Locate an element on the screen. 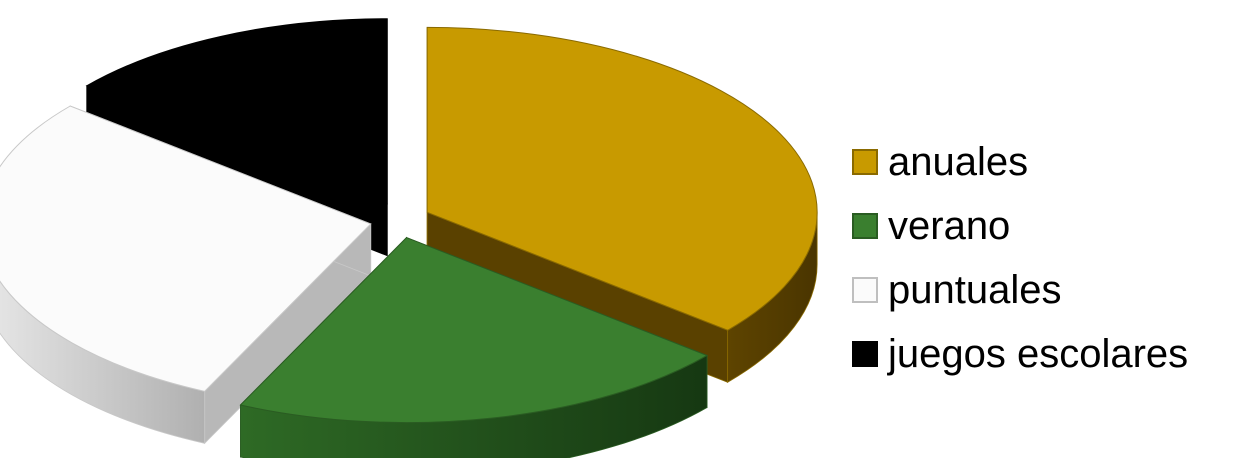 Image resolution: width=1254 pixels, height=458 pixels. legend-item-puntuales: puntuales is located at coordinates (1020, 290).